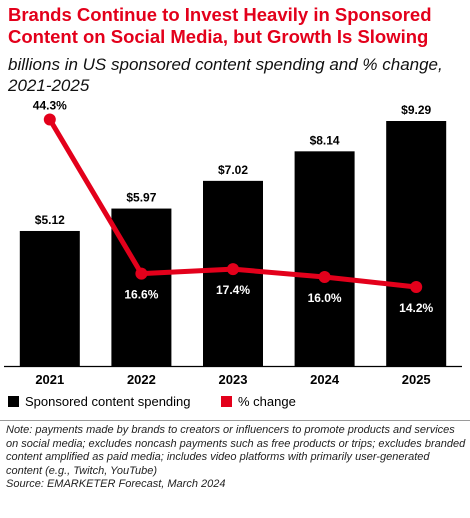  Describe the element at coordinates (324, 258) in the screenshot. I see `bar-2024` at that location.